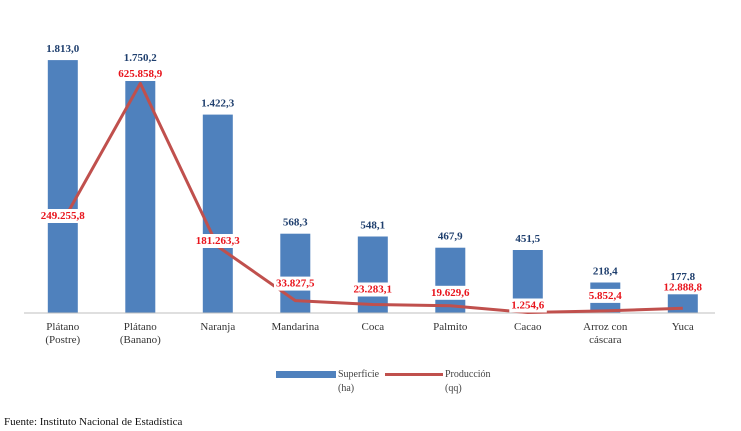  What do you see at coordinates (217, 327) in the screenshot?
I see `category-label-2-line1: Naranja` at bounding box center [217, 327].